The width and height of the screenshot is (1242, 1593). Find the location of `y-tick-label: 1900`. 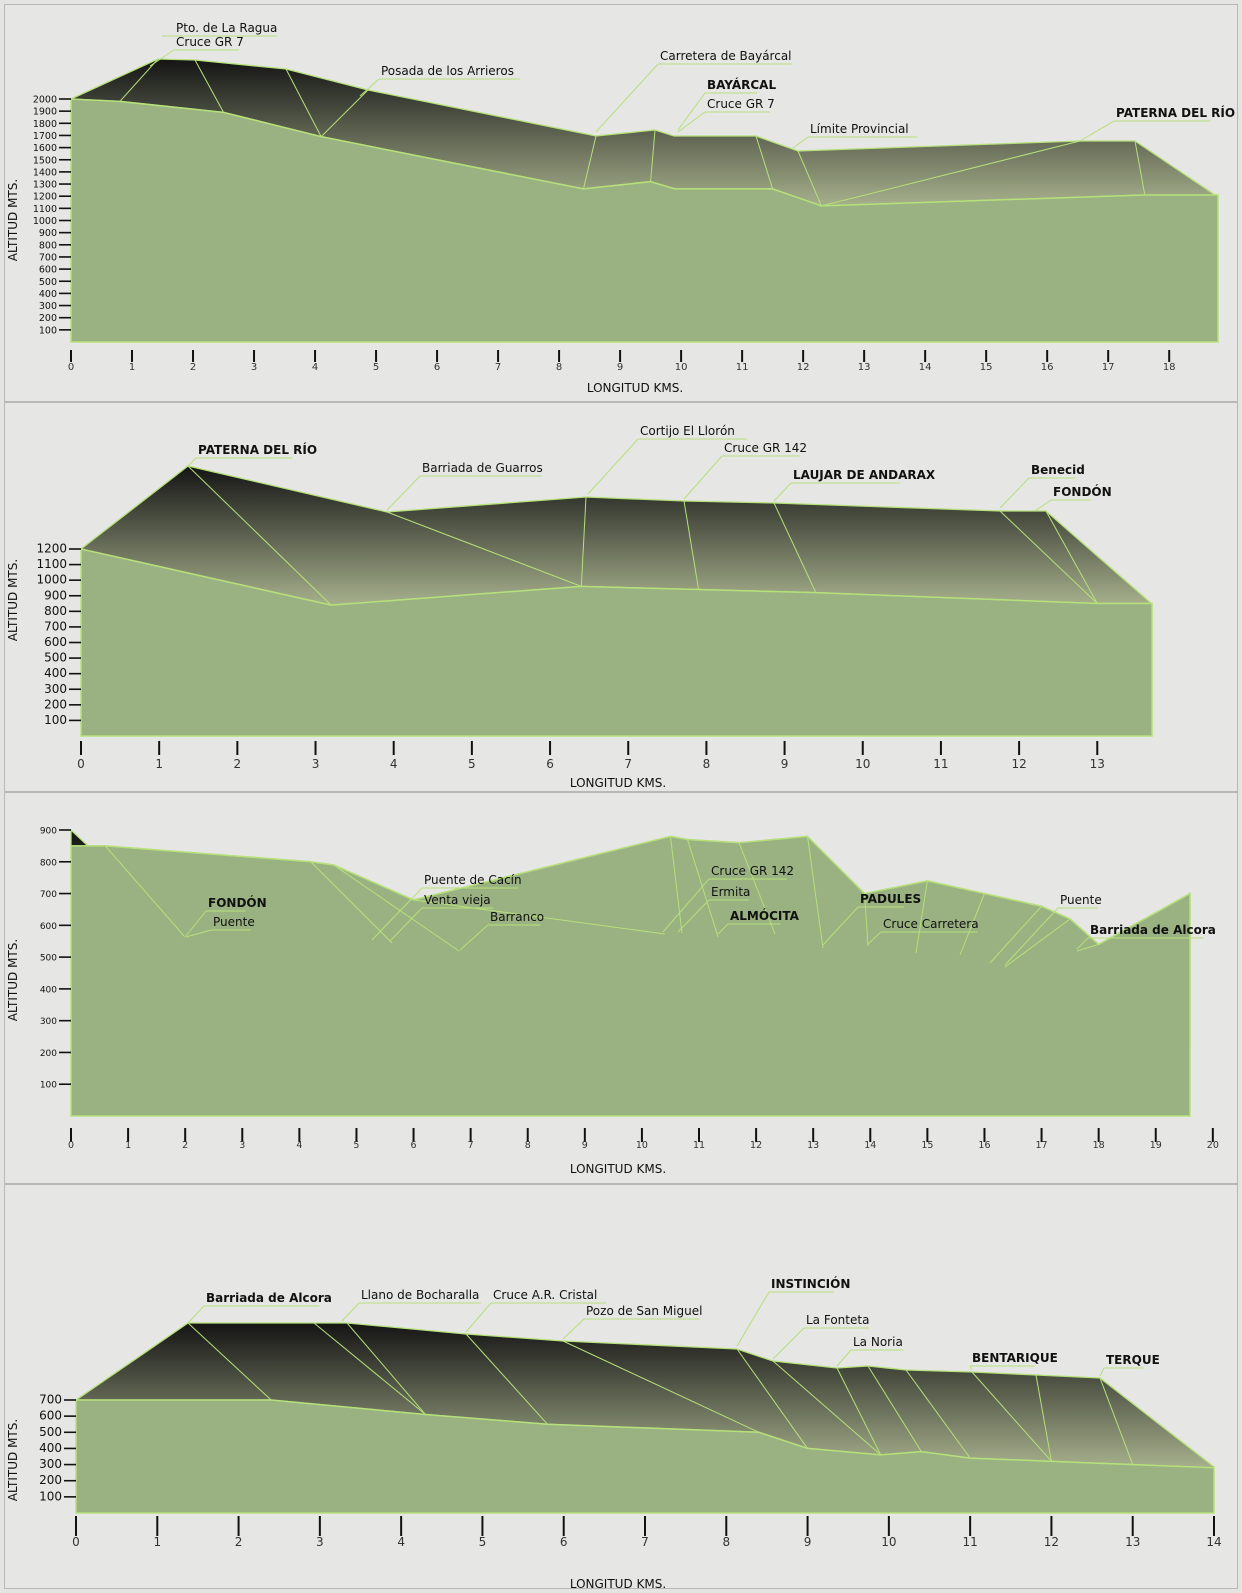

y-tick-label: 1900 is located at coordinates (45, 112).